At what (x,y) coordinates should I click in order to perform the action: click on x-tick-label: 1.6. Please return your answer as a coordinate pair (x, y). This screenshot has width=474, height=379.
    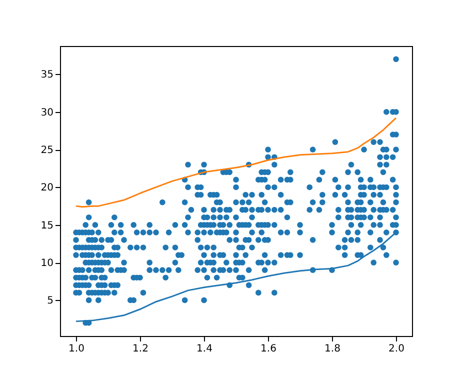
    Looking at the image, I should click on (268, 349).